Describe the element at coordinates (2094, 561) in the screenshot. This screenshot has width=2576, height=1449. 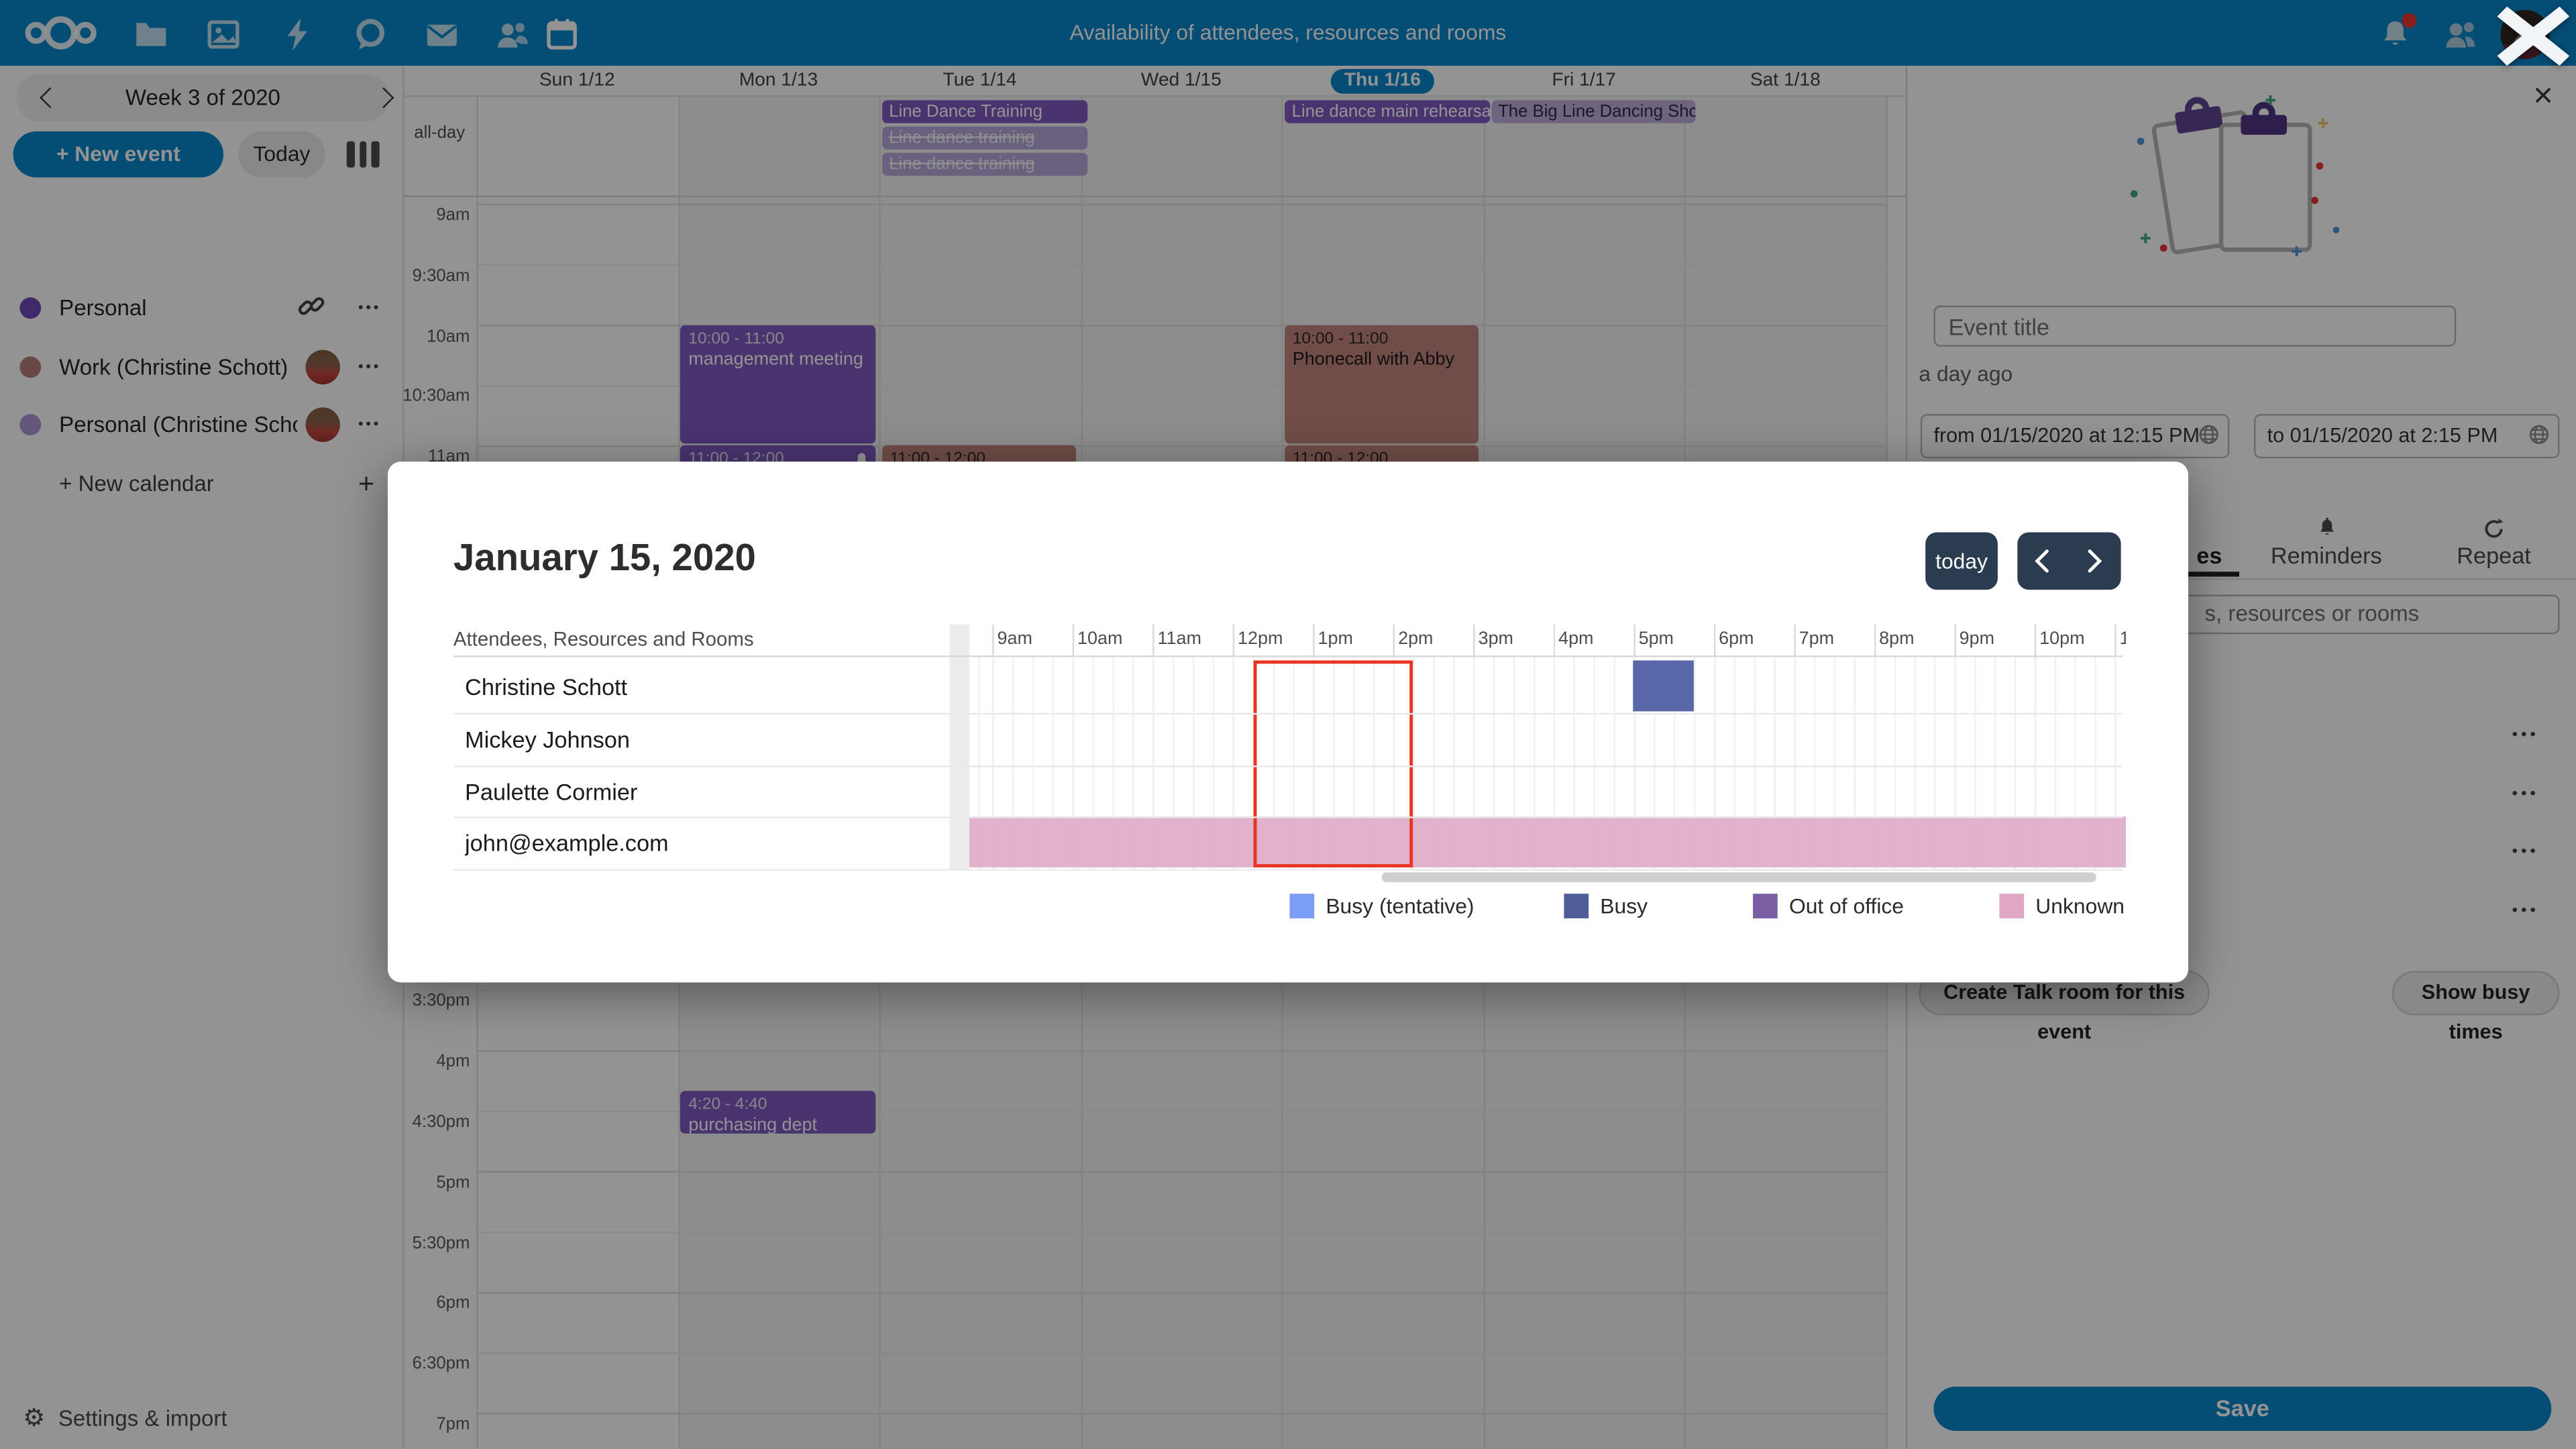
I see `next-day-icon` at that location.